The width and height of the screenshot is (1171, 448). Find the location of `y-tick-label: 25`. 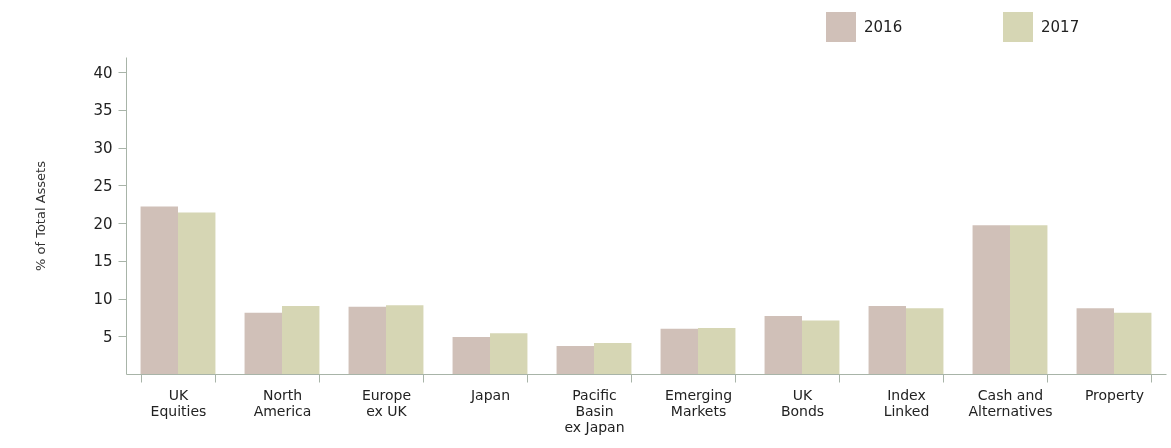

y-tick-label: 25 is located at coordinates (103, 185).